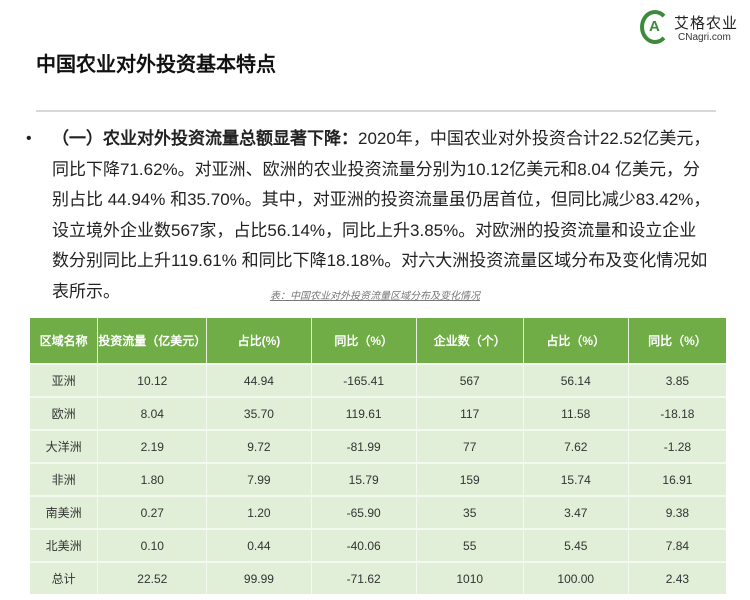  What do you see at coordinates (677, 446) in the screenshot?
I see `table-cell: -1.28` at bounding box center [677, 446].